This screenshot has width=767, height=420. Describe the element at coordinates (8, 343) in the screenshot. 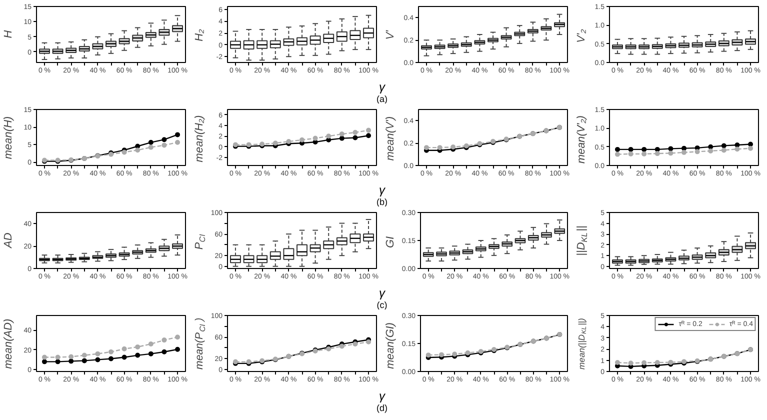

I see `y-axis-title: mean(AD)` at that location.